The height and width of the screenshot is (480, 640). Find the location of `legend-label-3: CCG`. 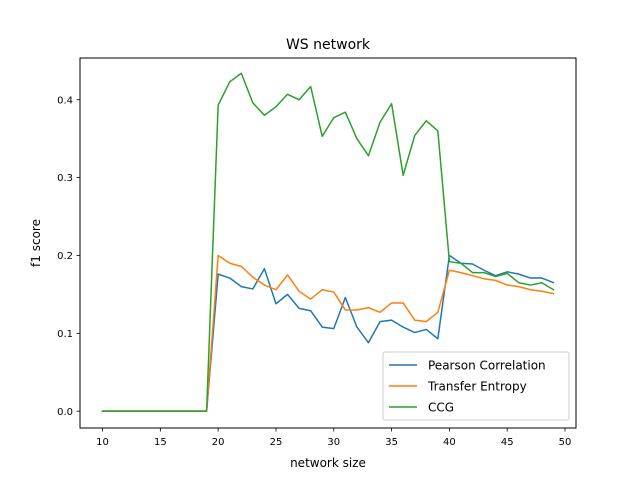

legend-label-3: CCG is located at coordinates (441, 408).